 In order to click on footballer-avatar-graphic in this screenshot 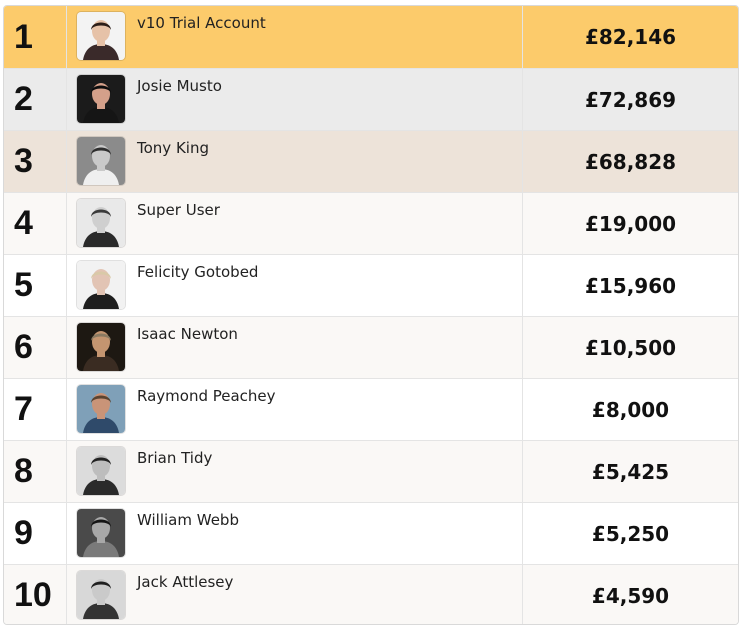, I will do `click(101, 161)`.